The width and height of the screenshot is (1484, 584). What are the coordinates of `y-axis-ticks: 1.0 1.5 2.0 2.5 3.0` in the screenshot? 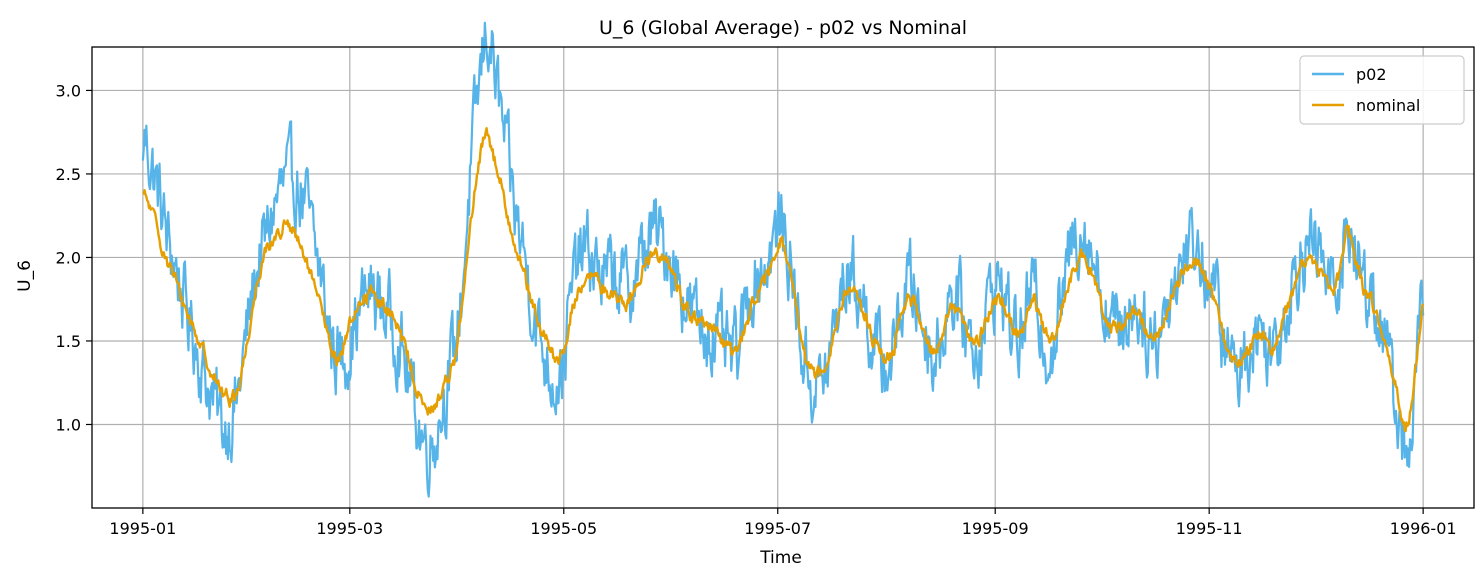 It's located at (74, 257).